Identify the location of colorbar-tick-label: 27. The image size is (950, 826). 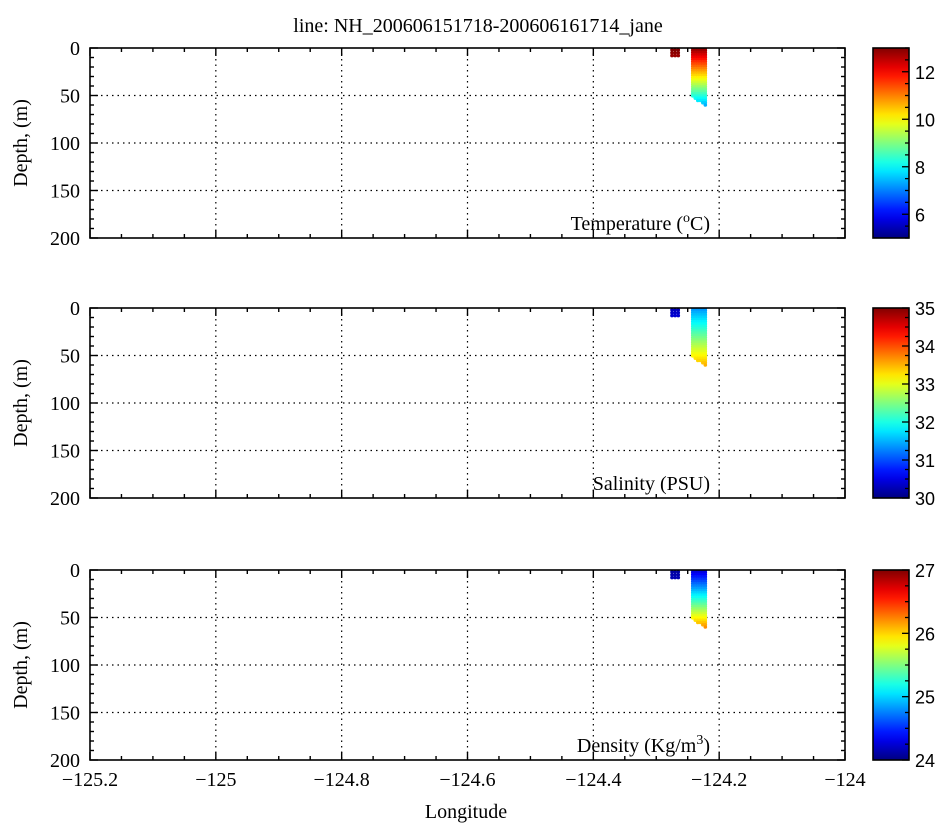
(925, 571).